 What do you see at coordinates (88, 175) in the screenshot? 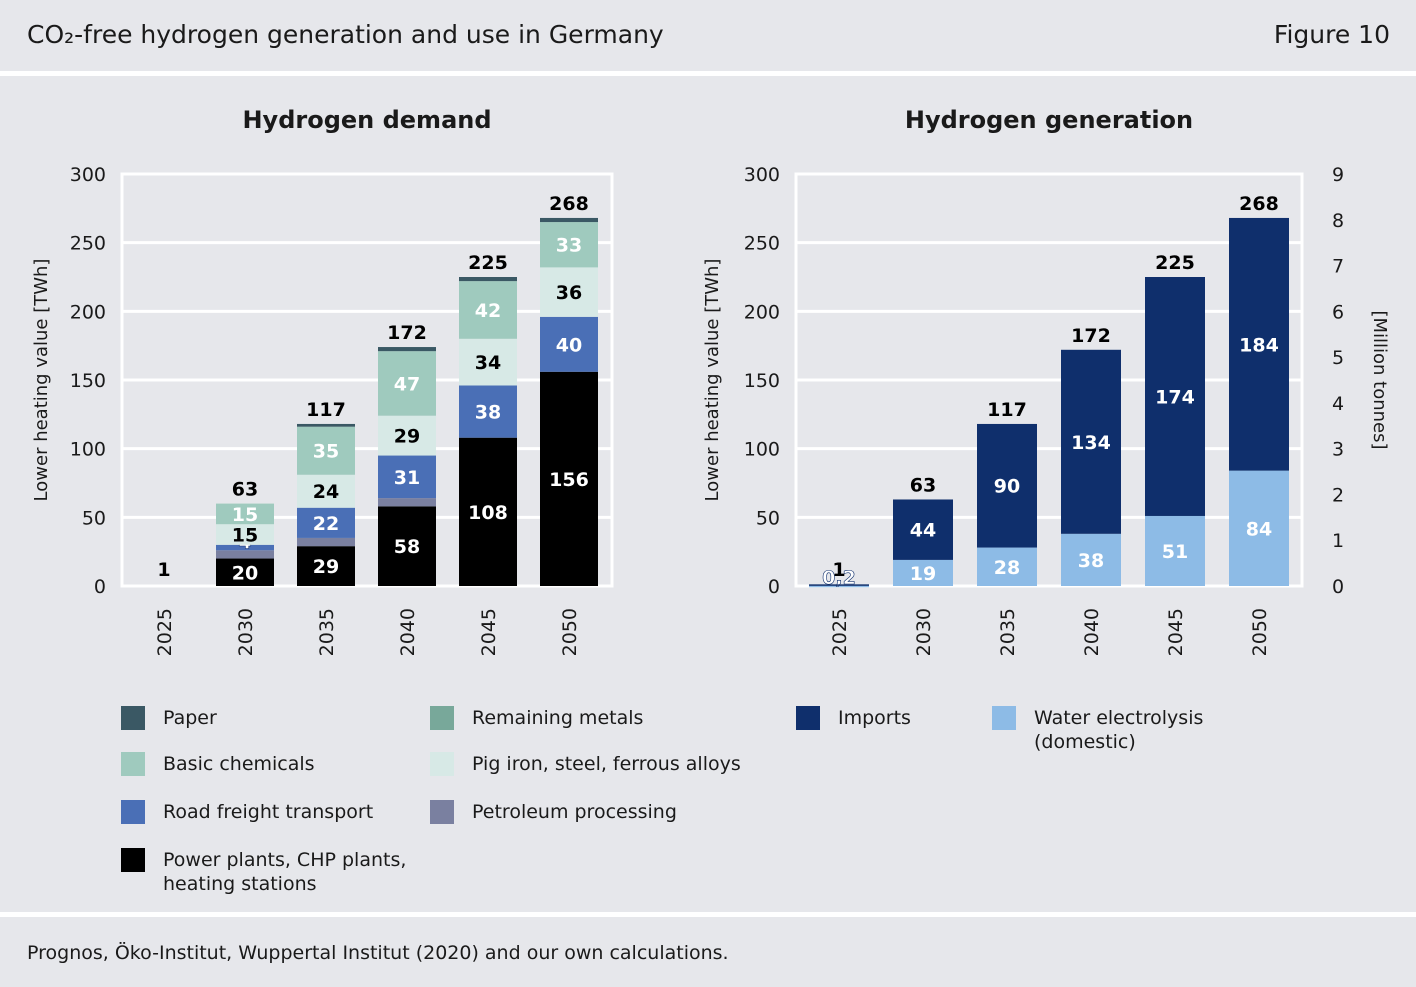
I see `demand-ytick-label: 300` at bounding box center [88, 175].